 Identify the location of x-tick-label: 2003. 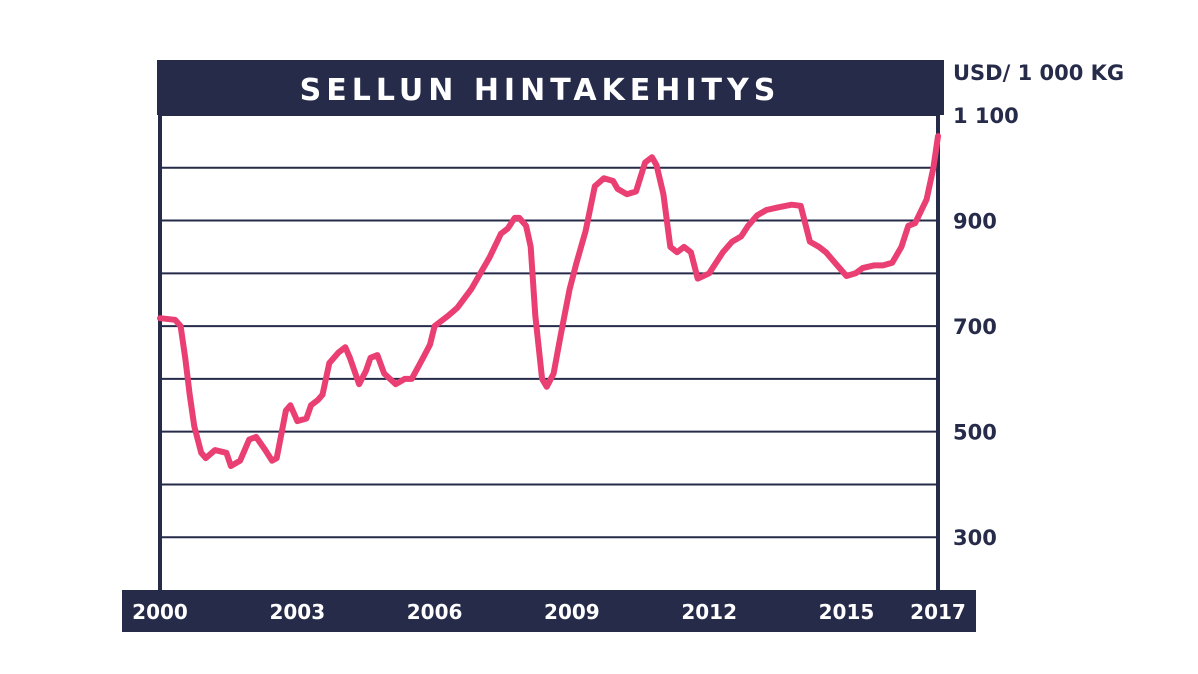
(297, 612).